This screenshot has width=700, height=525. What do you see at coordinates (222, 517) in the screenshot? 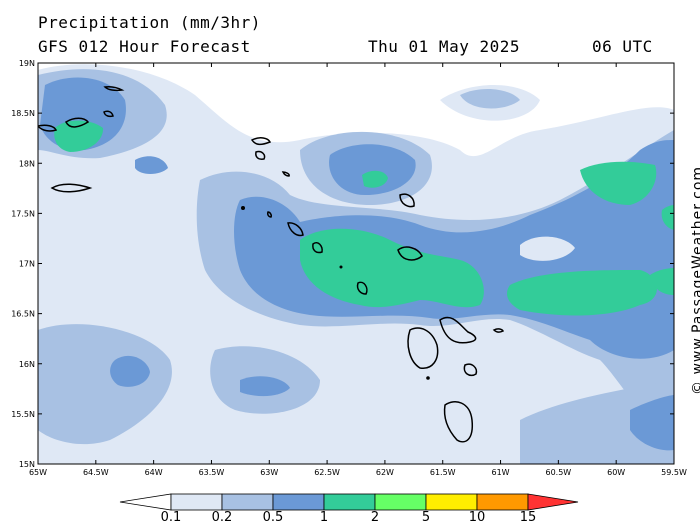
I see `legend-label: 0.2` at bounding box center [222, 517].